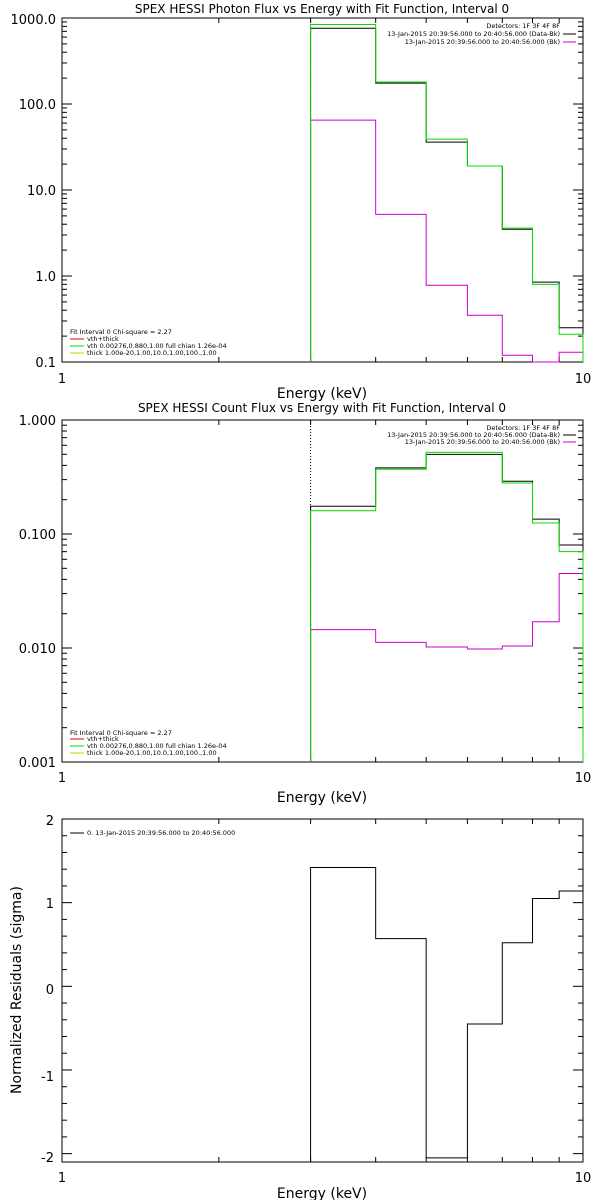  What do you see at coordinates (583, 379) in the screenshot?
I see `photon-xtick-10: 10` at bounding box center [583, 379].